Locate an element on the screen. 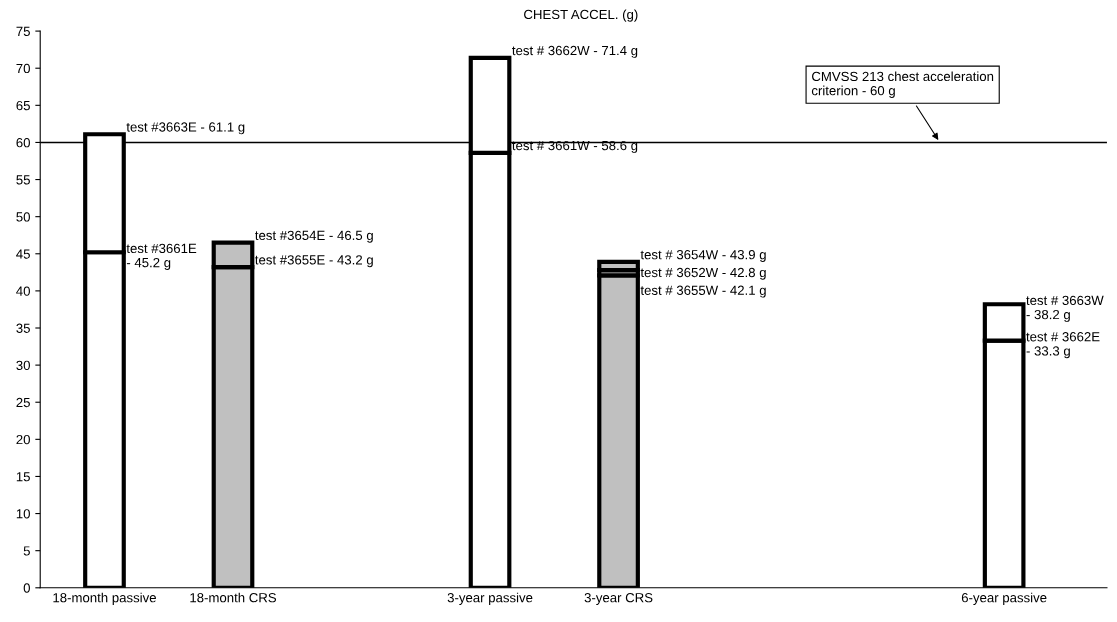 Image resolution: width=1117 pixels, height=622 pixels. annotation: test # 3662E - 33.3 g is located at coordinates (1063, 345).